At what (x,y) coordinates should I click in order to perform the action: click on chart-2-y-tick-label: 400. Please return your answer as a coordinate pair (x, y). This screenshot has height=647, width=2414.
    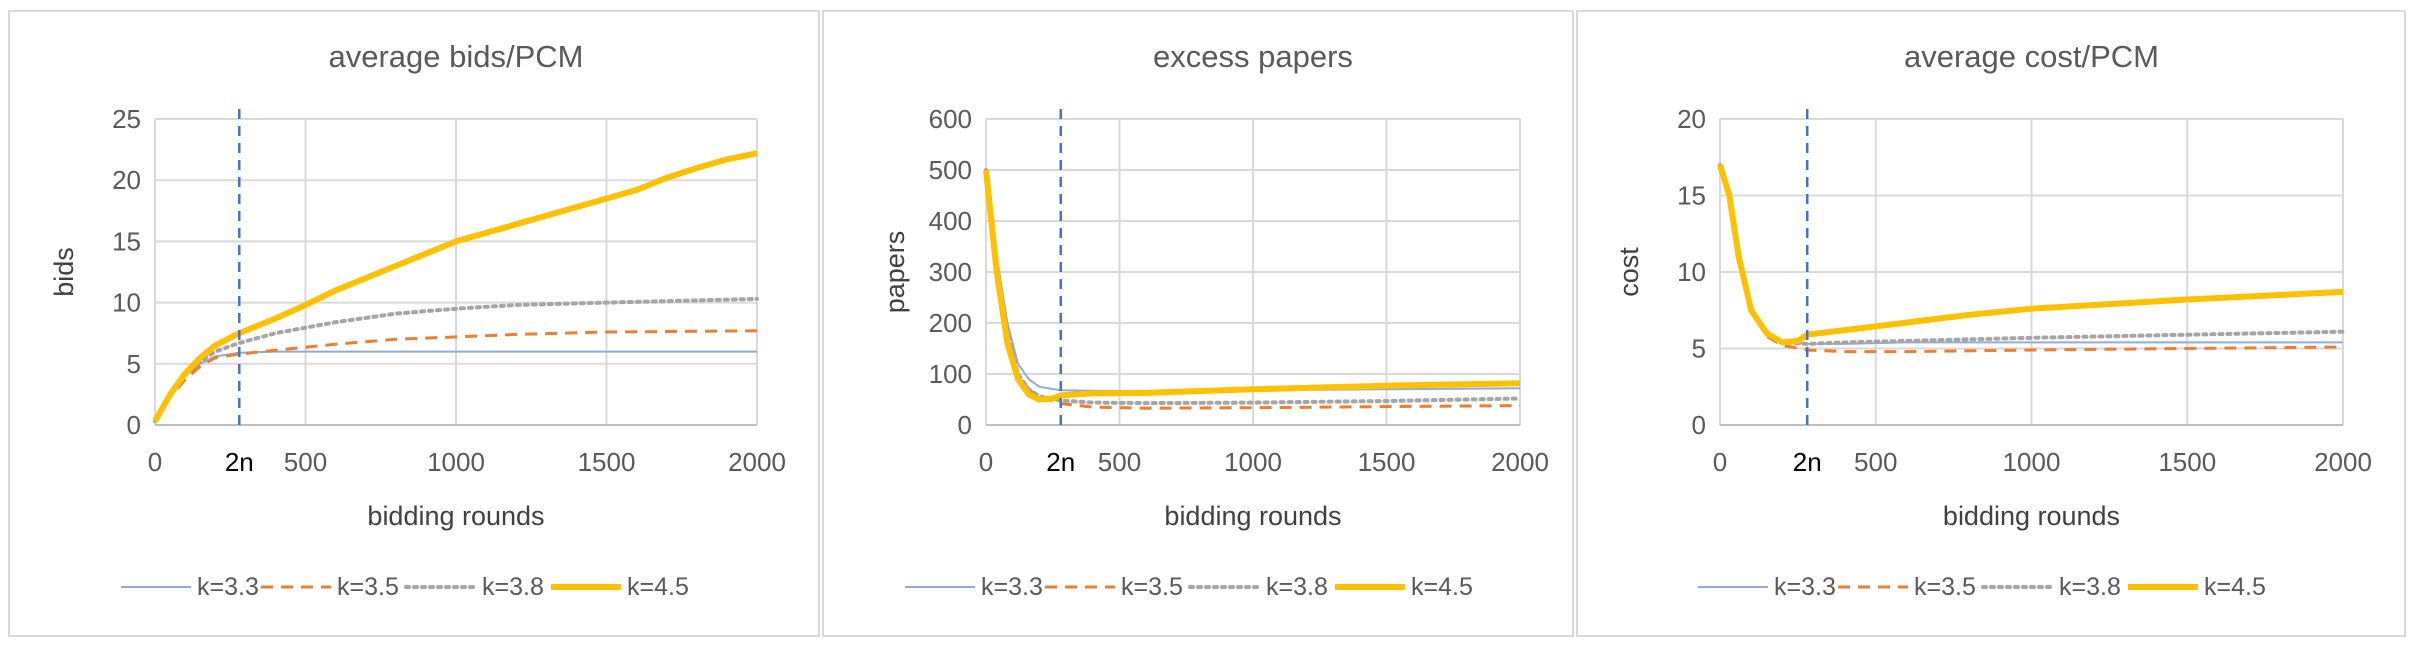
    Looking at the image, I should click on (950, 221).